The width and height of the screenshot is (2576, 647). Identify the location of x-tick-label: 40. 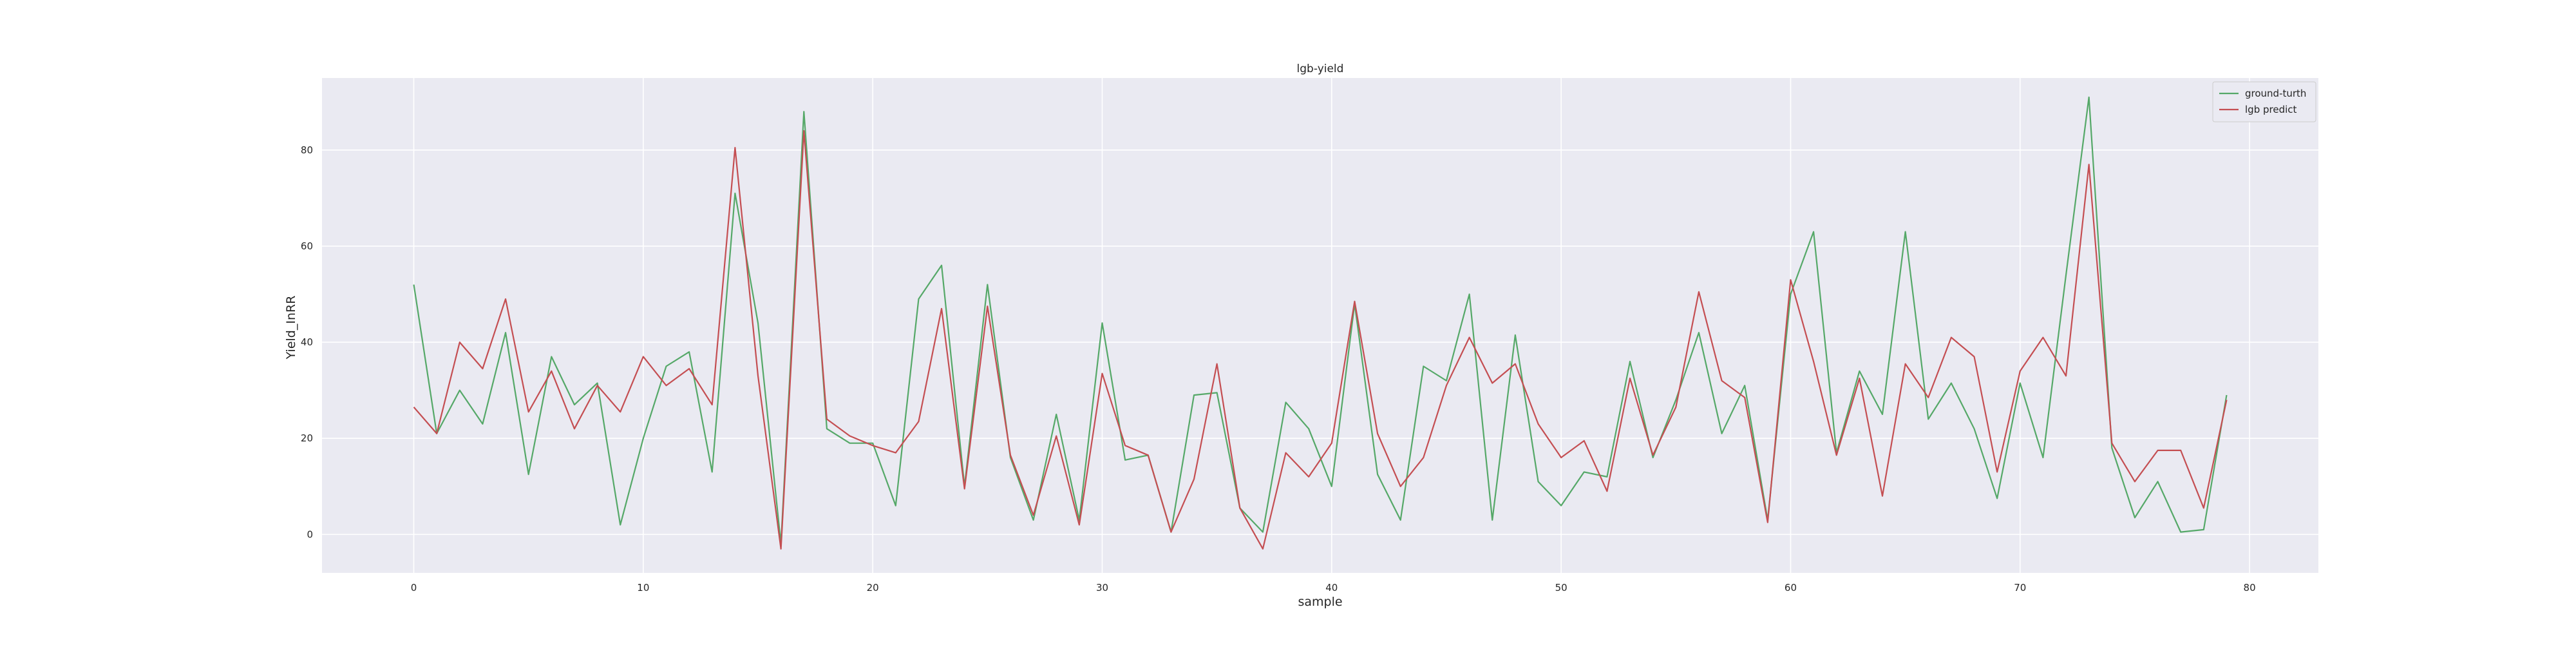
(1331, 588).